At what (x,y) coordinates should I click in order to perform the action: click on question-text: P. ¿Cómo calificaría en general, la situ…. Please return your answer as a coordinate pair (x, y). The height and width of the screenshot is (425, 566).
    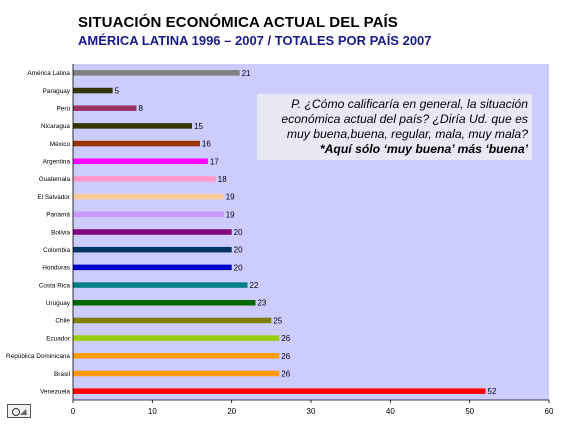
    Looking at the image, I should click on (404, 119).